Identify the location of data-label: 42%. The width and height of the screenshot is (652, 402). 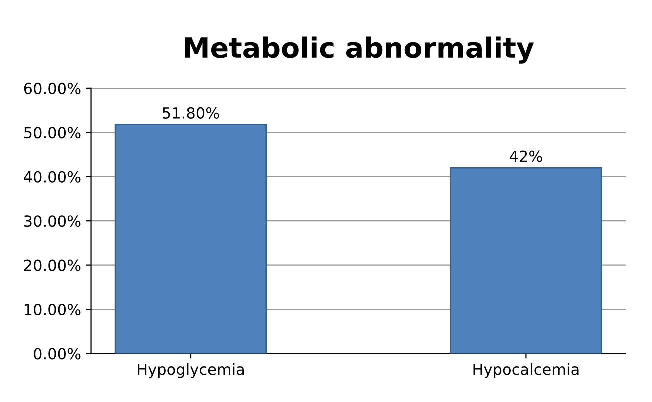
(526, 156).